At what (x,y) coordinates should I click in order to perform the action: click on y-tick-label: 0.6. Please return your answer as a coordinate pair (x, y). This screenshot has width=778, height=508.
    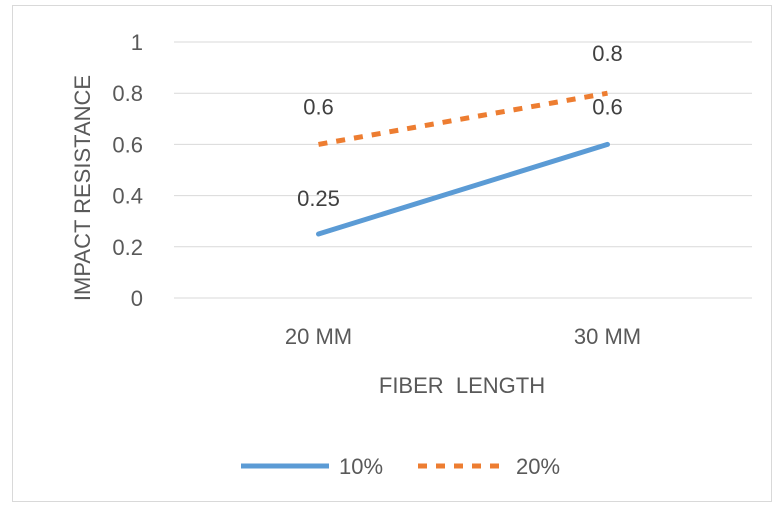
    Looking at the image, I should click on (127, 144).